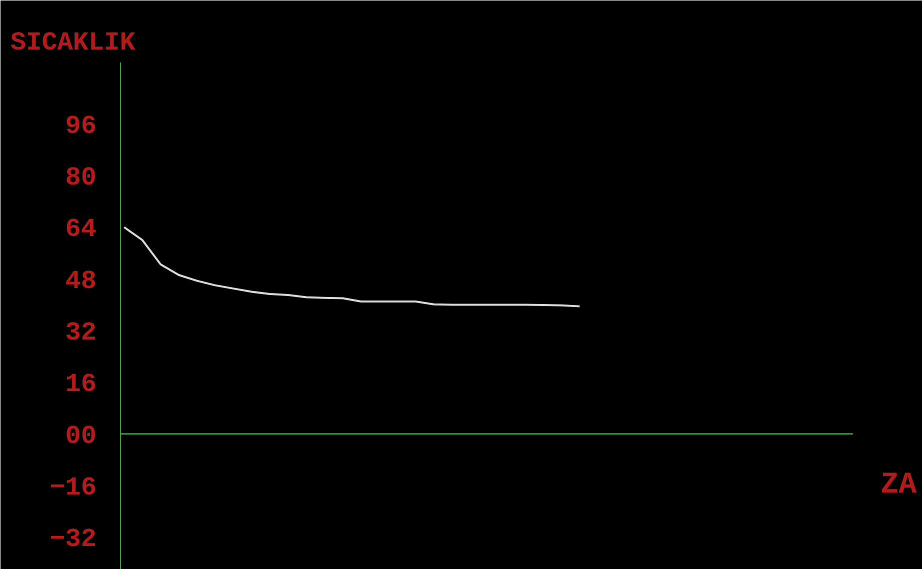 This screenshot has width=922, height=569. What do you see at coordinates (81, 384) in the screenshot?
I see `y-tick-label: 16` at bounding box center [81, 384].